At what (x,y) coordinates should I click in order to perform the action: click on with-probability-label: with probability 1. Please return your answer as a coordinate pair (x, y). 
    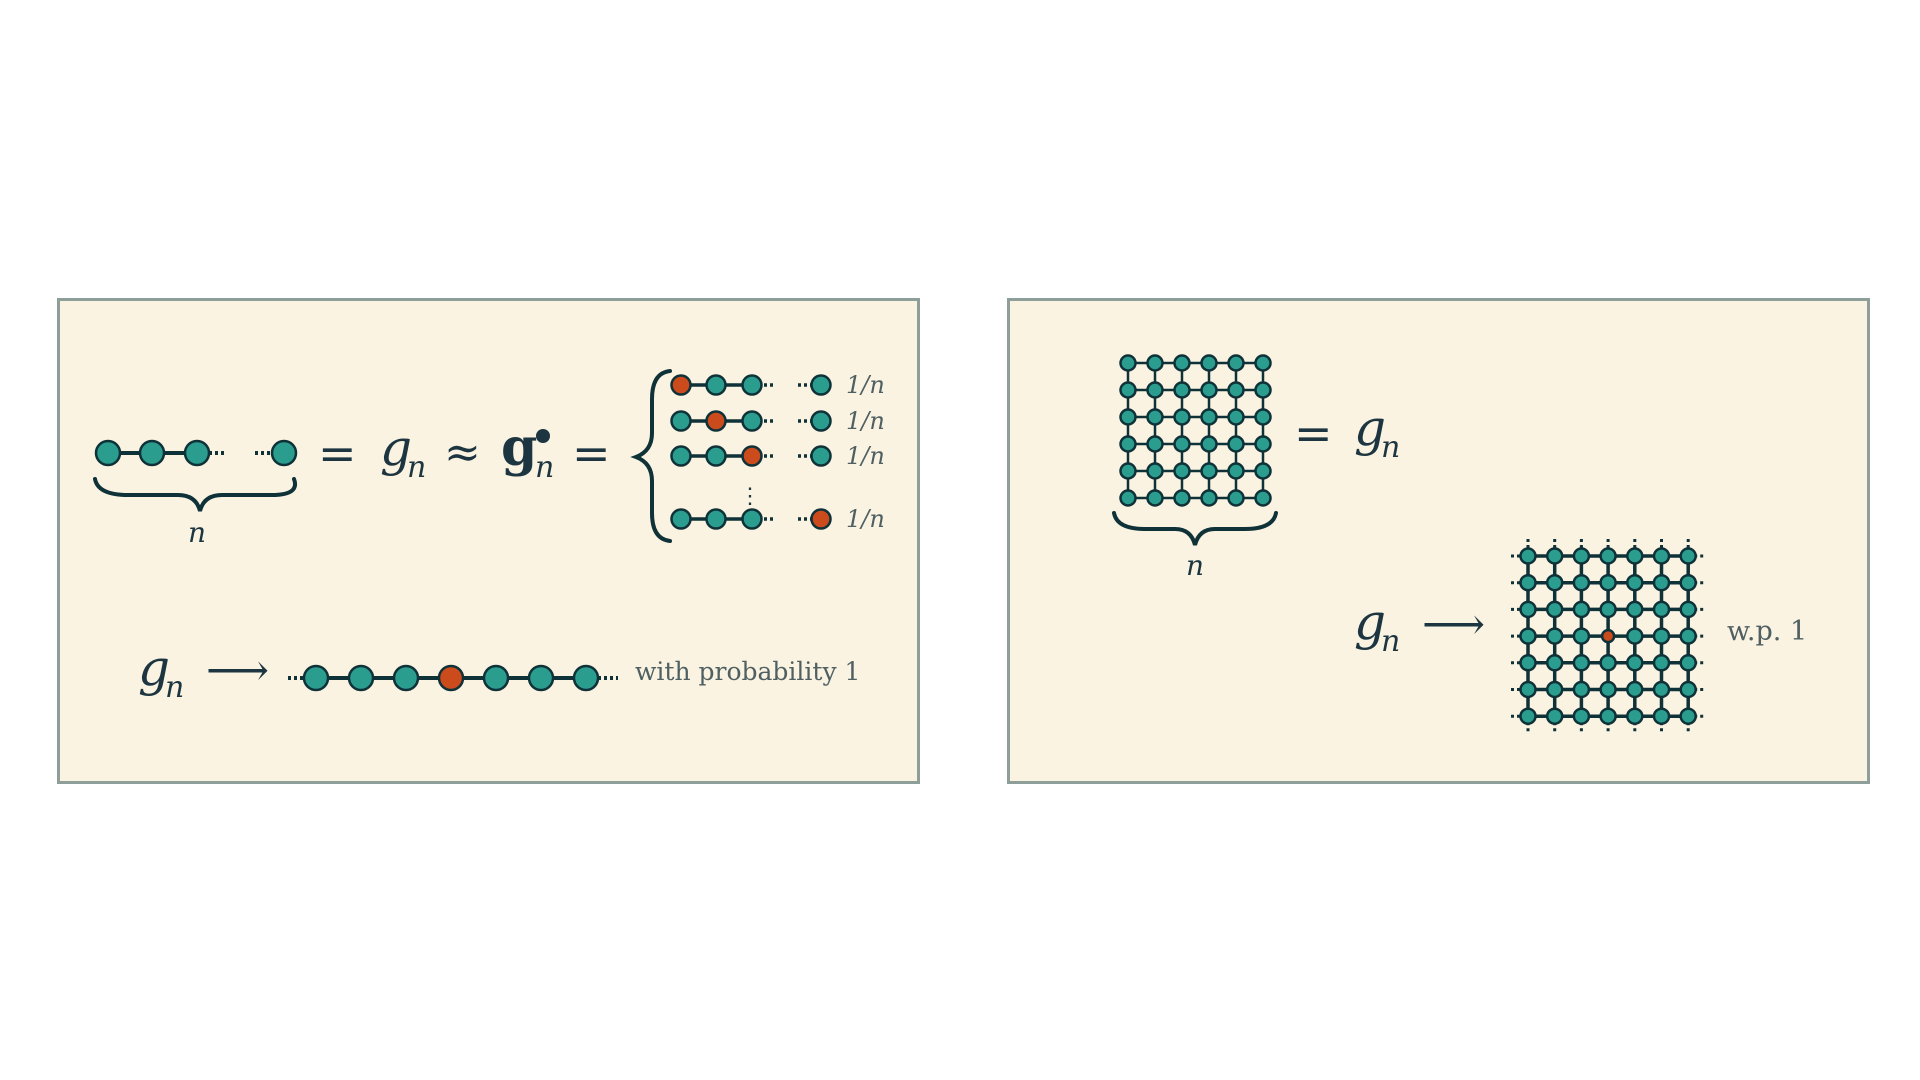
    Looking at the image, I should click on (747, 671).